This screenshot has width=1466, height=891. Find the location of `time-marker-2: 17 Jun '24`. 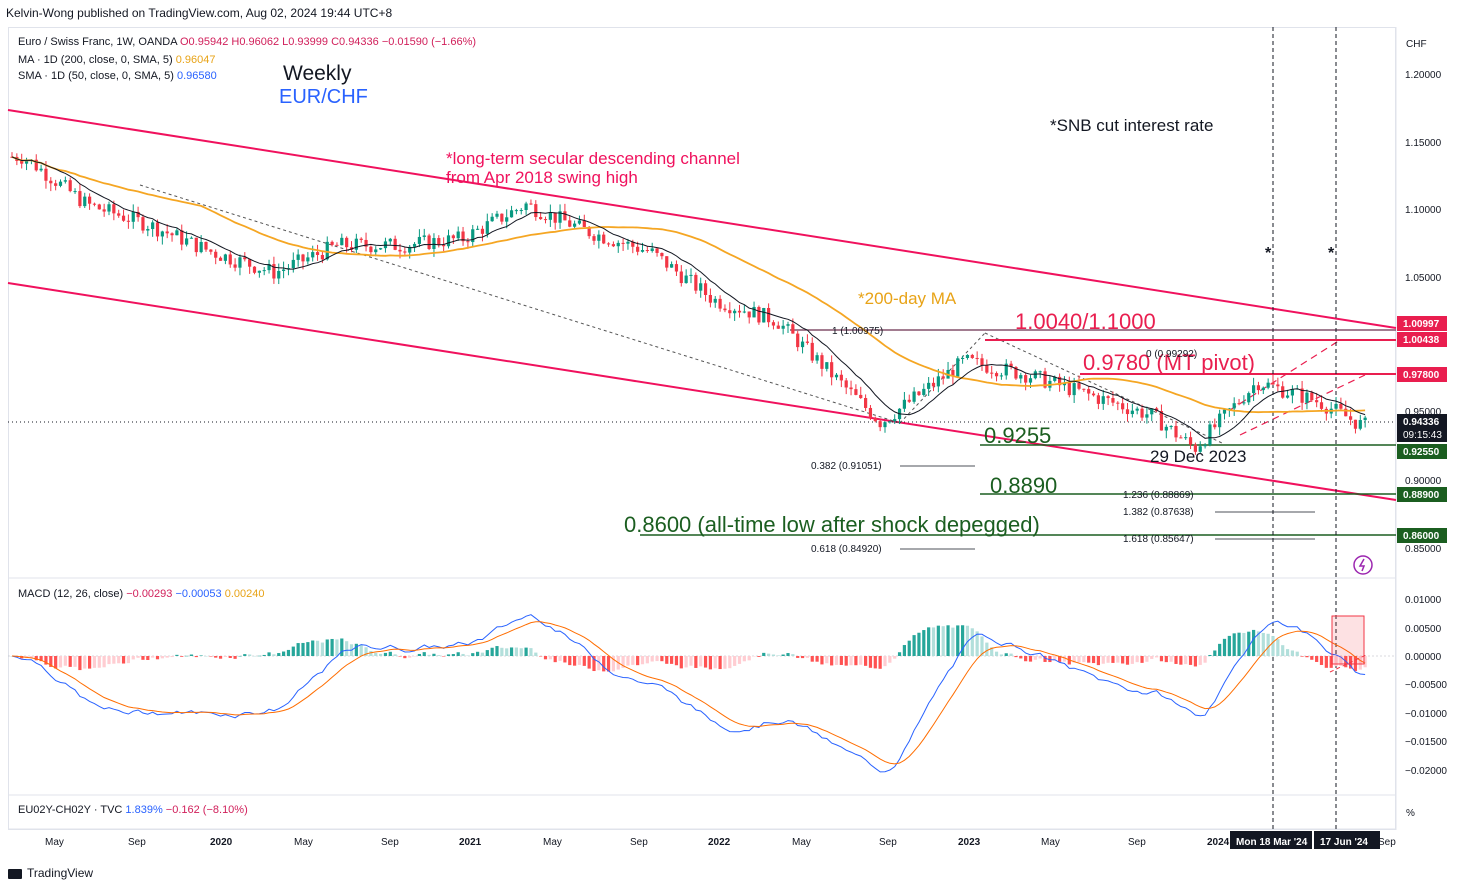

time-marker-2: 17 Jun '24 is located at coordinates (1344, 842).